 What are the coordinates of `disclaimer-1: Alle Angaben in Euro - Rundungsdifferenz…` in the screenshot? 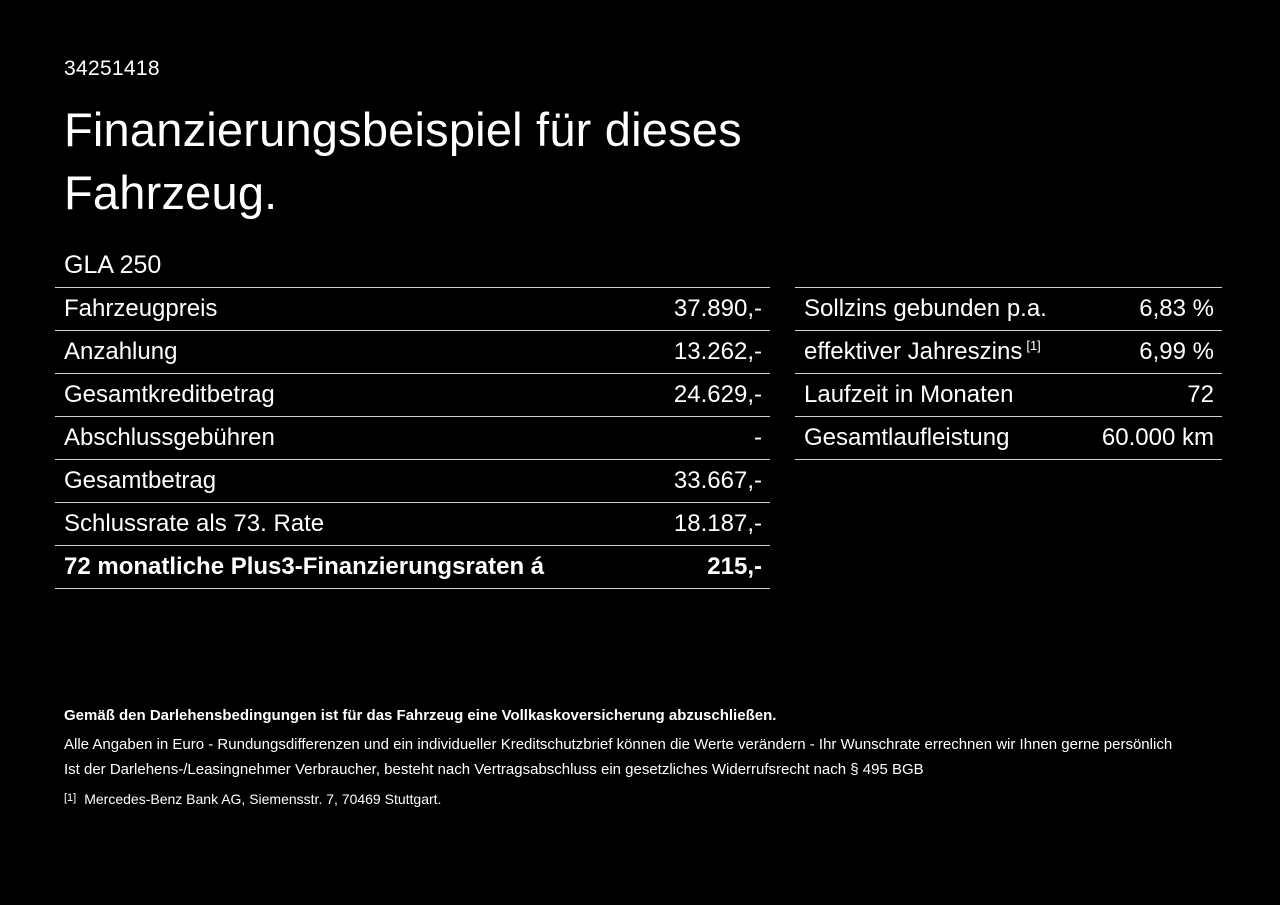 It's located at (618, 744).